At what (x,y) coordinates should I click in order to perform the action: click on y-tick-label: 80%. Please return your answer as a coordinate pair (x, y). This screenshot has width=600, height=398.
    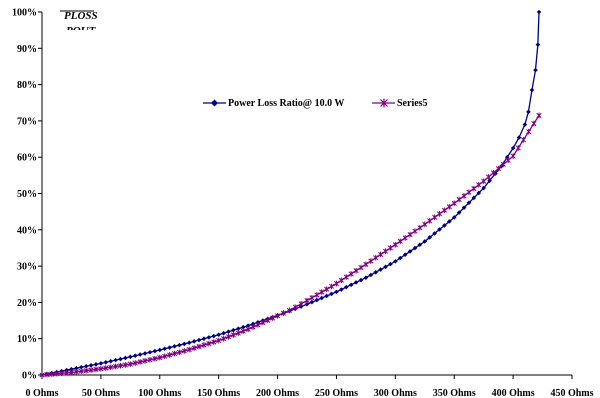
    Looking at the image, I should click on (27, 85).